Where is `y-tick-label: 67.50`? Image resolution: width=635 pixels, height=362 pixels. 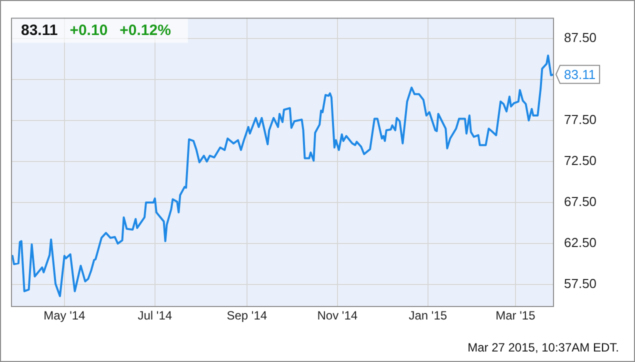 y-tick-label: 67.50 is located at coordinates (580, 202).